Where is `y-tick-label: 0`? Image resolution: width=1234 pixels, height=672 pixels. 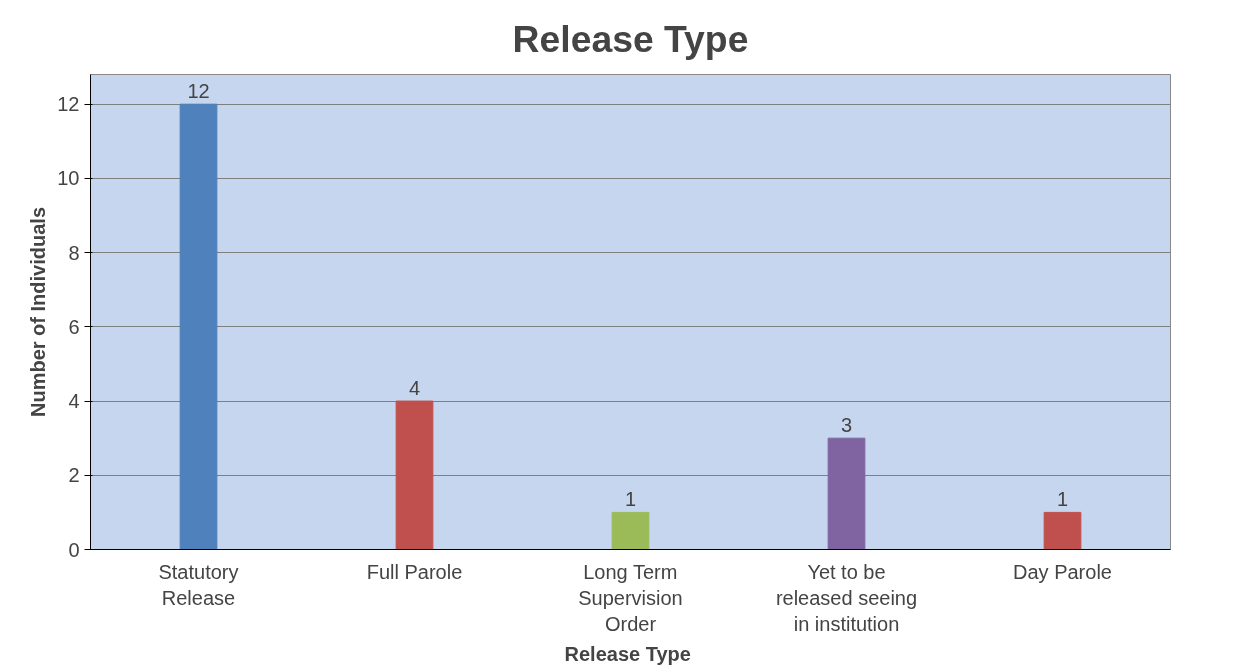
y-tick-label: 0 is located at coordinates (74, 549).